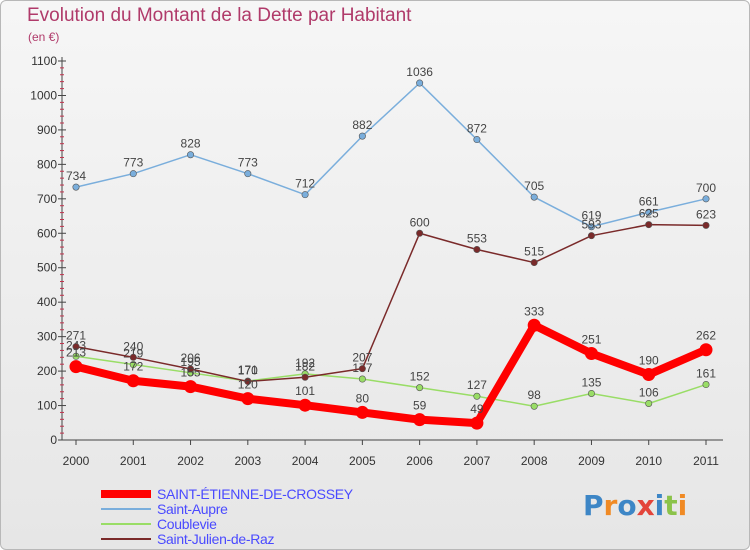 This screenshot has height=550, width=750. What do you see at coordinates (649, 392) in the screenshot?
I see `data-label: 106` at bounding box center [649, 392].